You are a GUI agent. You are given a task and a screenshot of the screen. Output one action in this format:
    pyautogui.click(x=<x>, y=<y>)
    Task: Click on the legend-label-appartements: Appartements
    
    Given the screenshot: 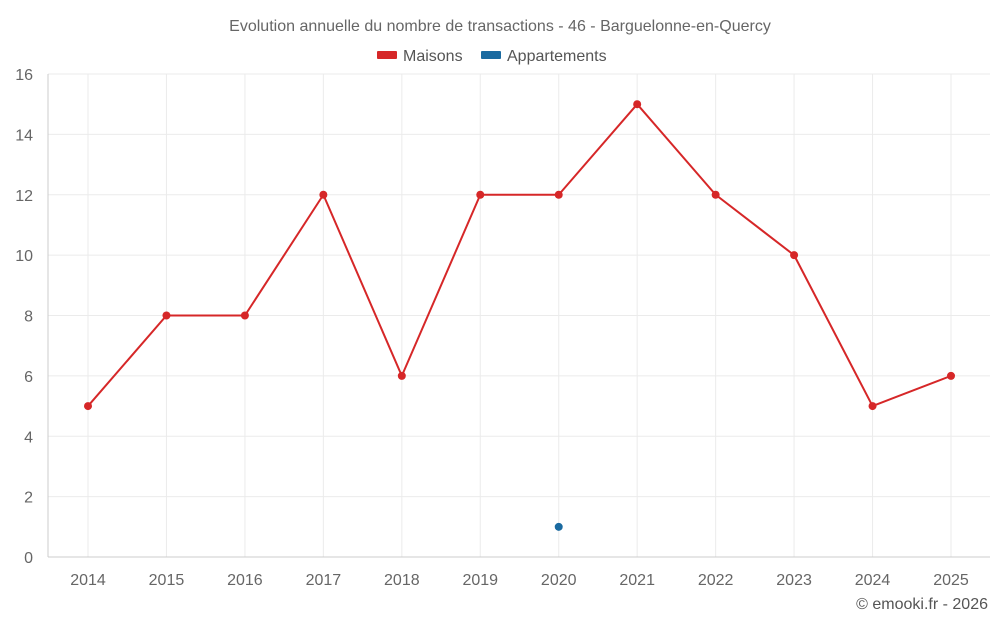 What is the action you would take?
    pyautogui.click(x=557, y=56)
    